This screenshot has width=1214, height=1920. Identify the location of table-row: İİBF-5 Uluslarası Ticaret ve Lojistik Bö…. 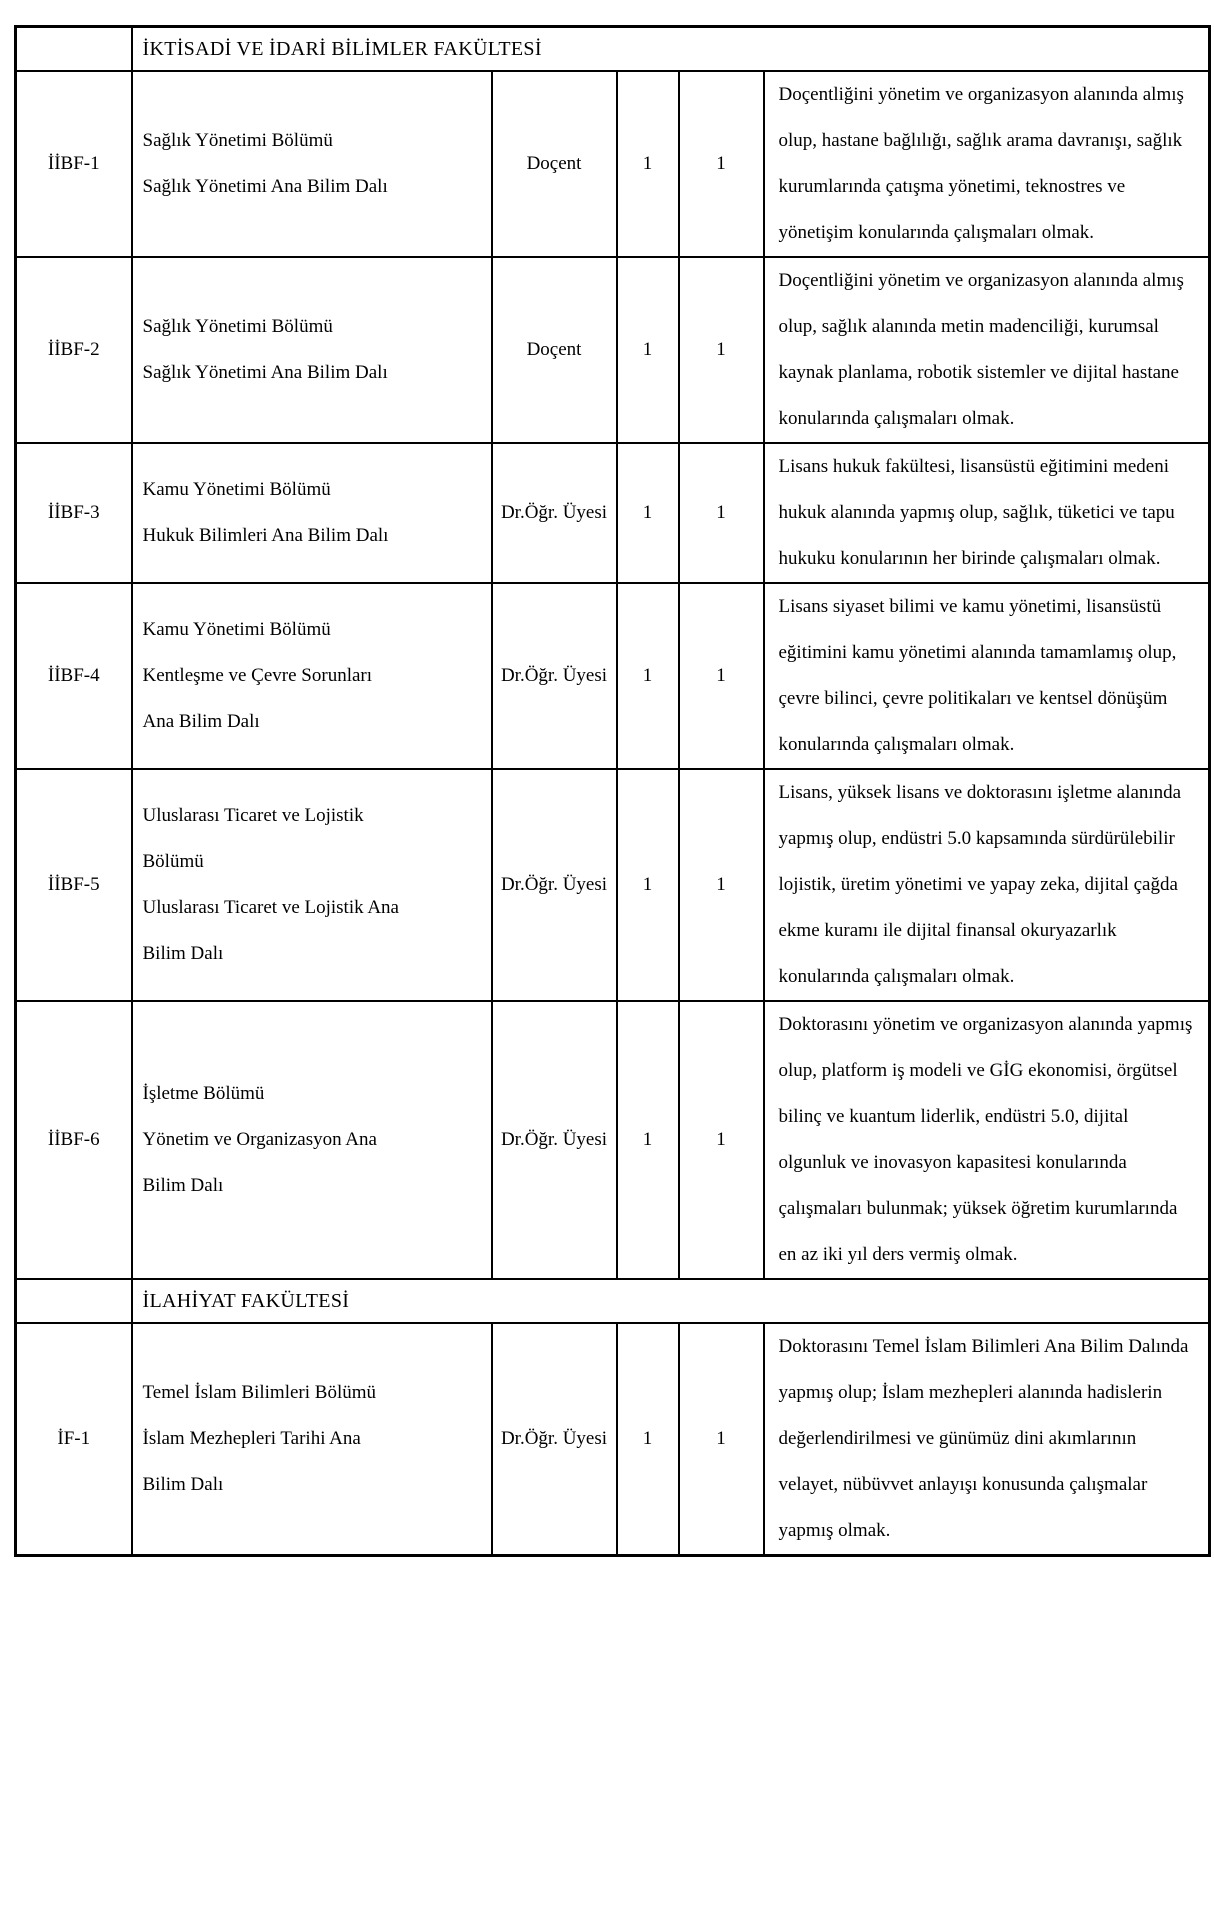
(612, 885).